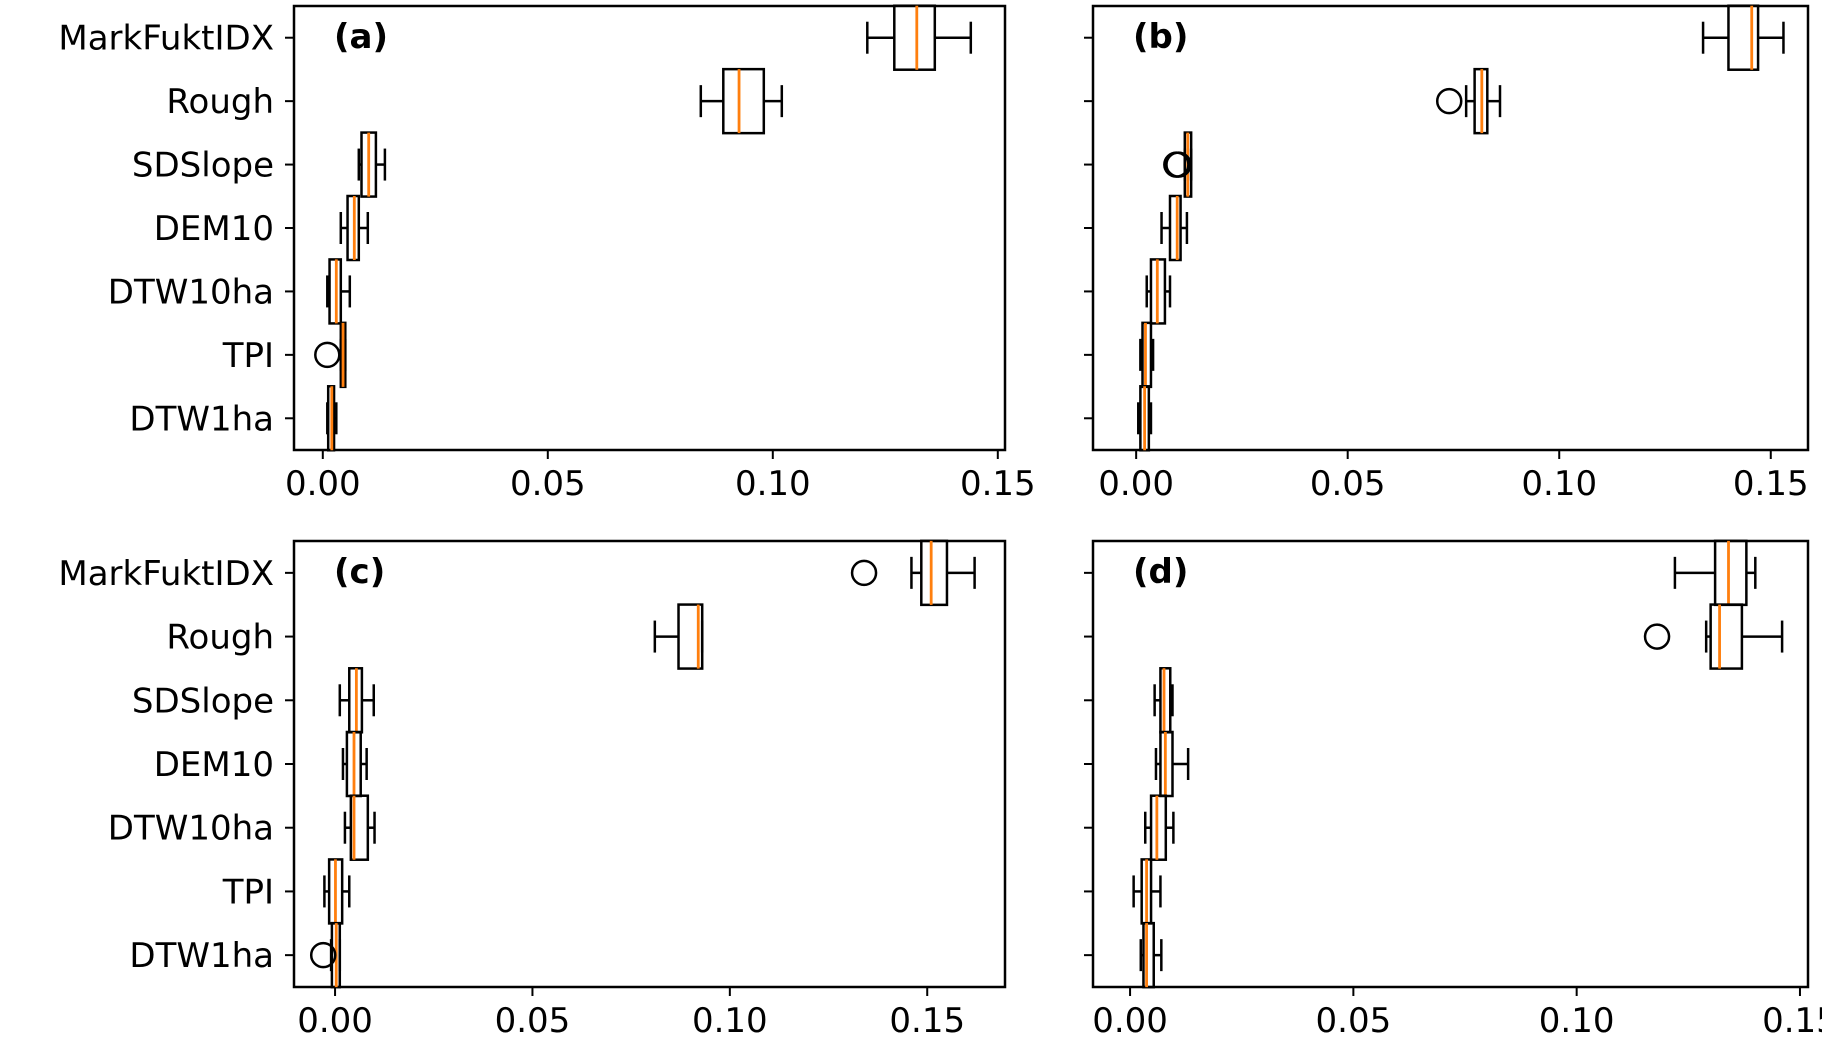 This screenshot has width=1822, height=1037. I want to click on panel-label: (a), so click(361, 37).